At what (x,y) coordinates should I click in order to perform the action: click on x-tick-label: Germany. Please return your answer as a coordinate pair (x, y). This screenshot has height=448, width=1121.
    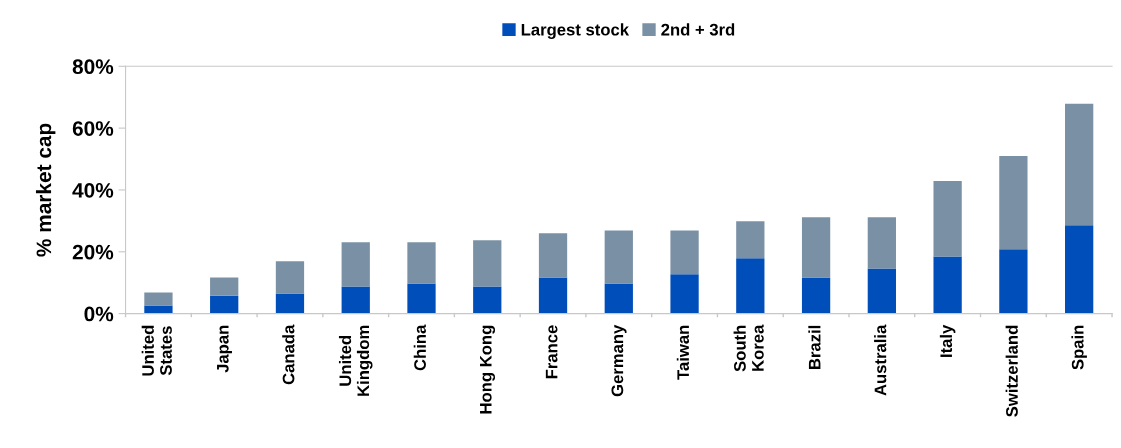
    Looking at the image, I should click on (619, 360).